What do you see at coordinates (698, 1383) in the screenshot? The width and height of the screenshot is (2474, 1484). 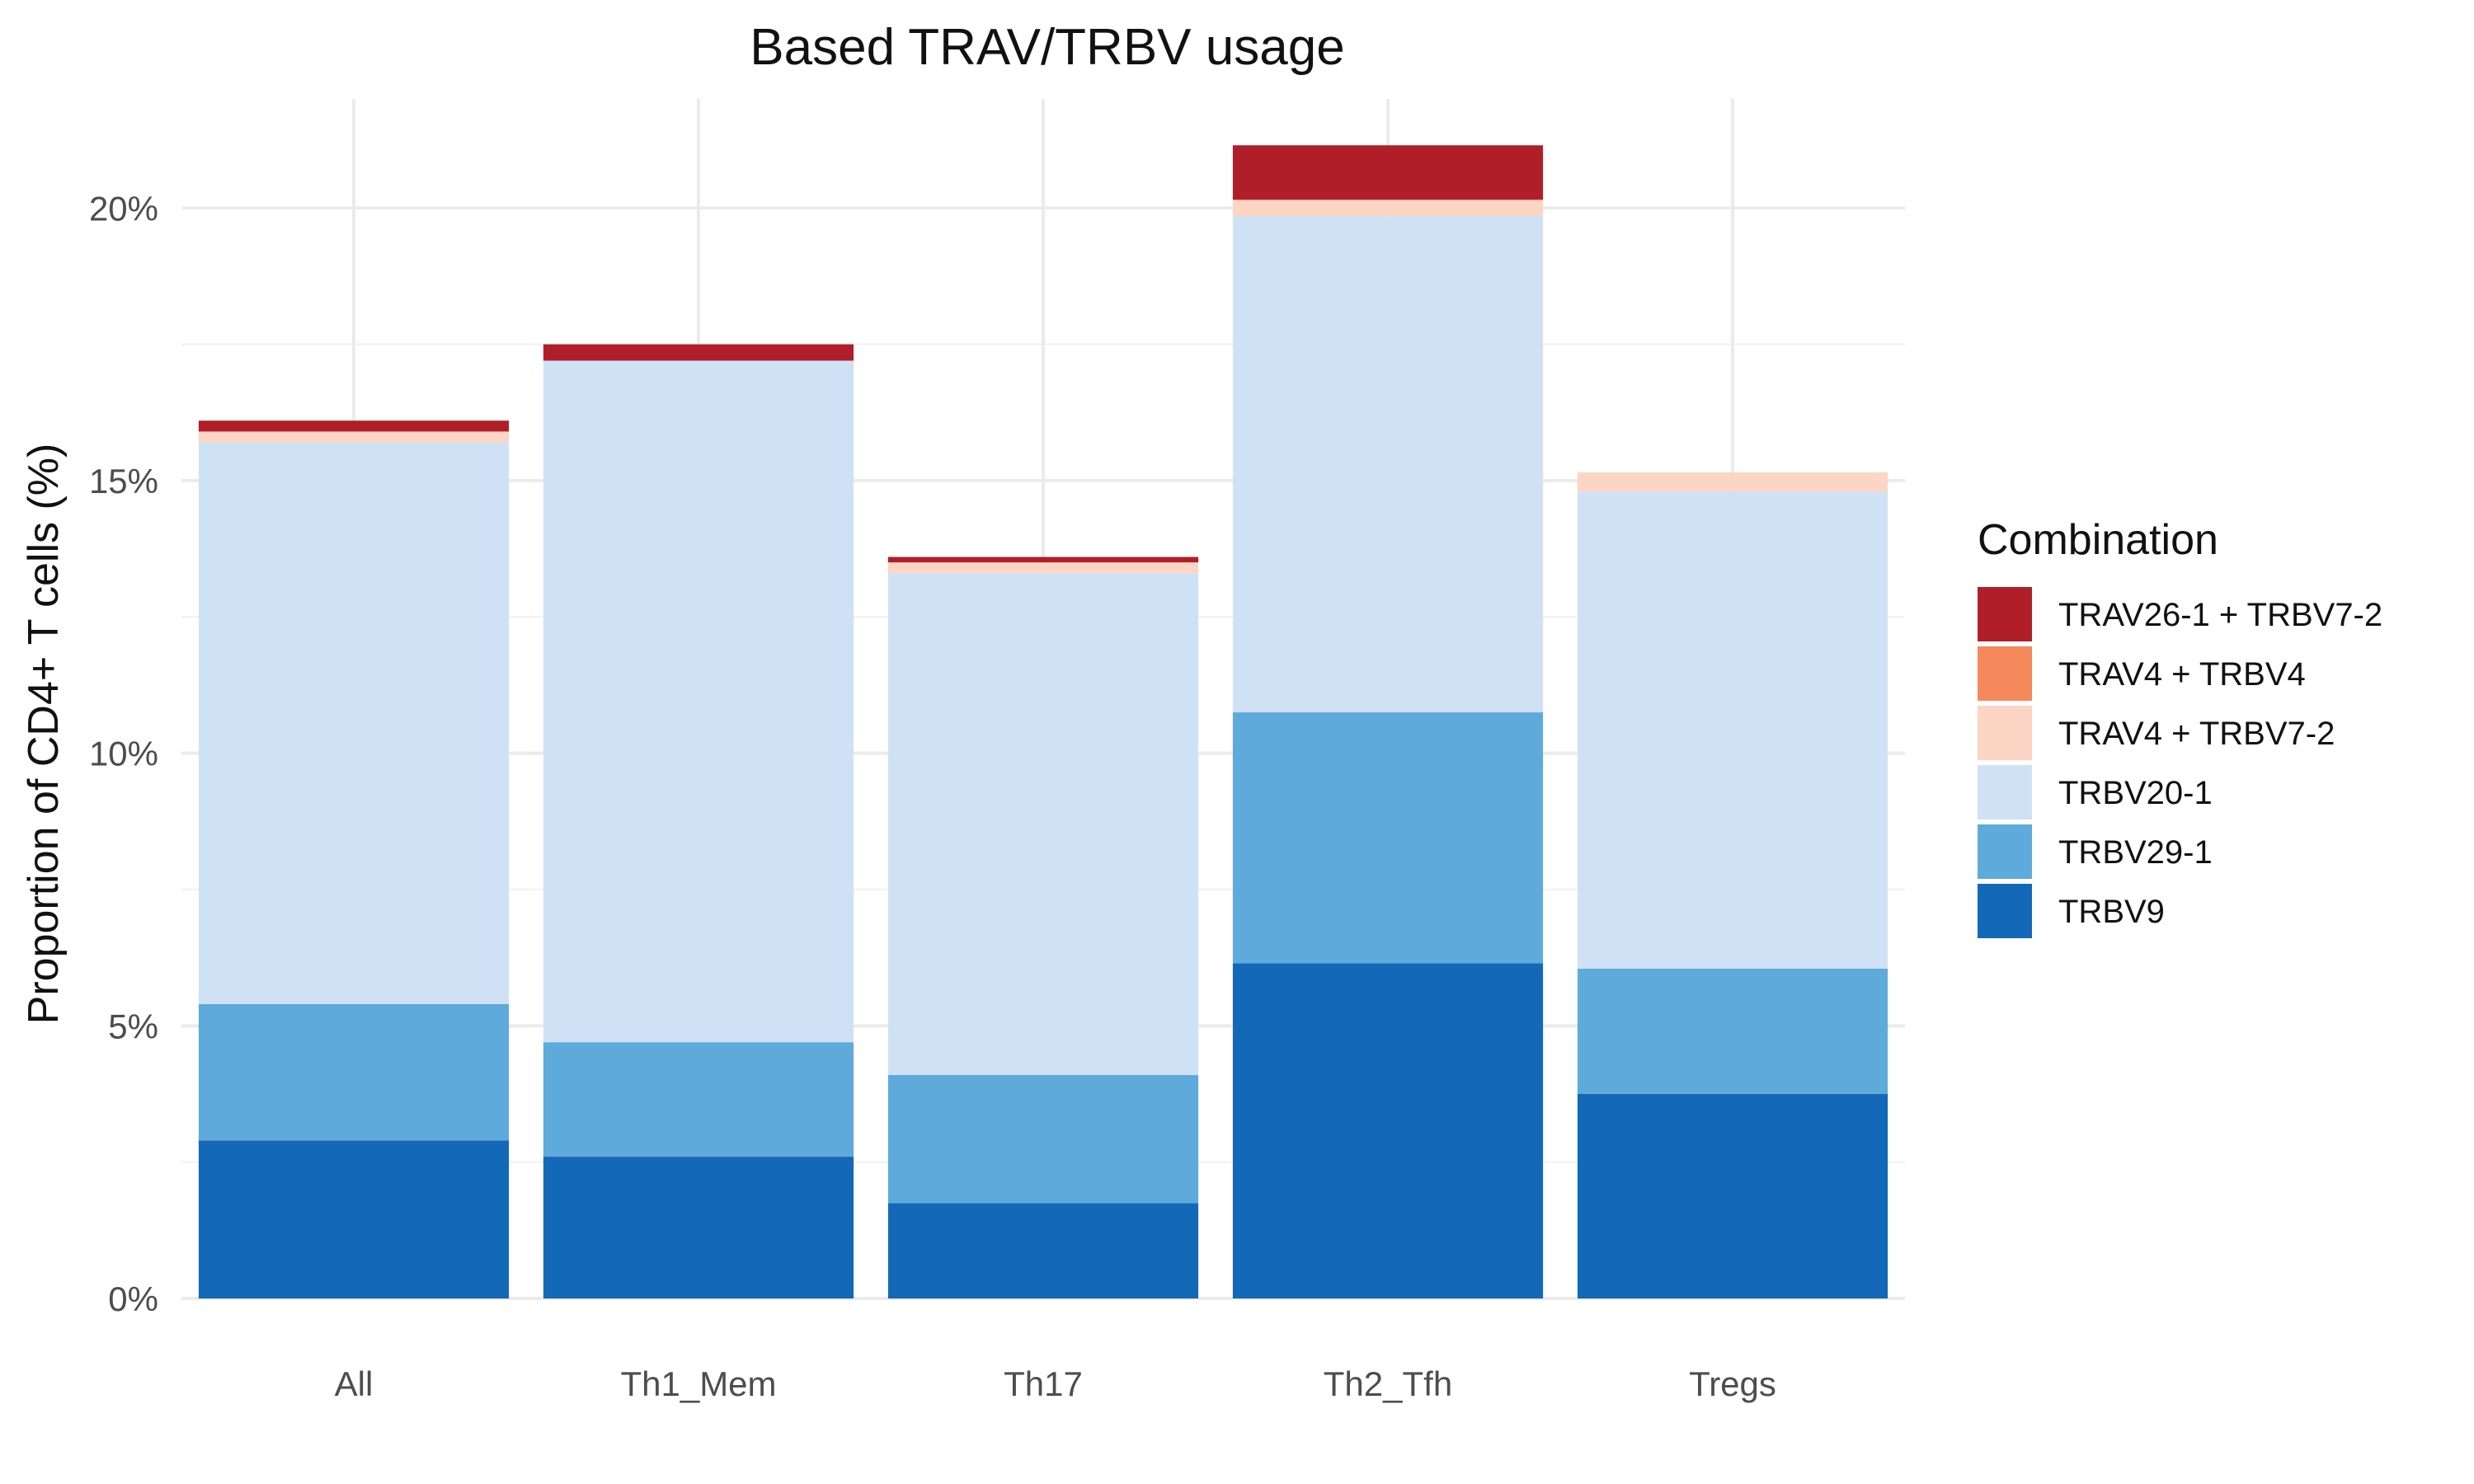 I see `x-tick-label: Th1_Mem` at bounding box center [698, 1383].